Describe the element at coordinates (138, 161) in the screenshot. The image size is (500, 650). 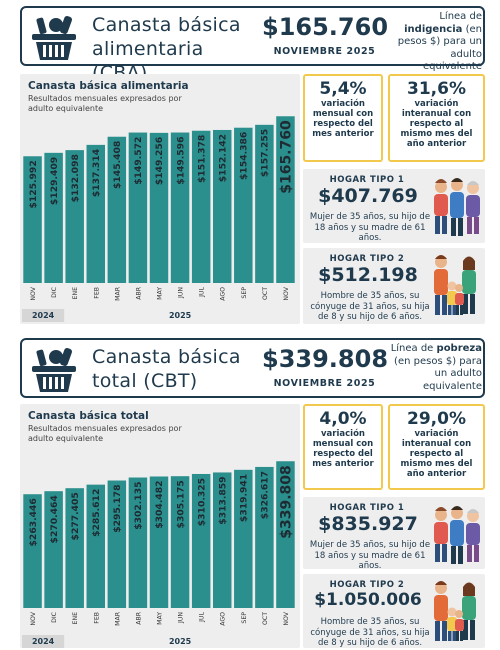
I see `data-label: $149.572` at that location.